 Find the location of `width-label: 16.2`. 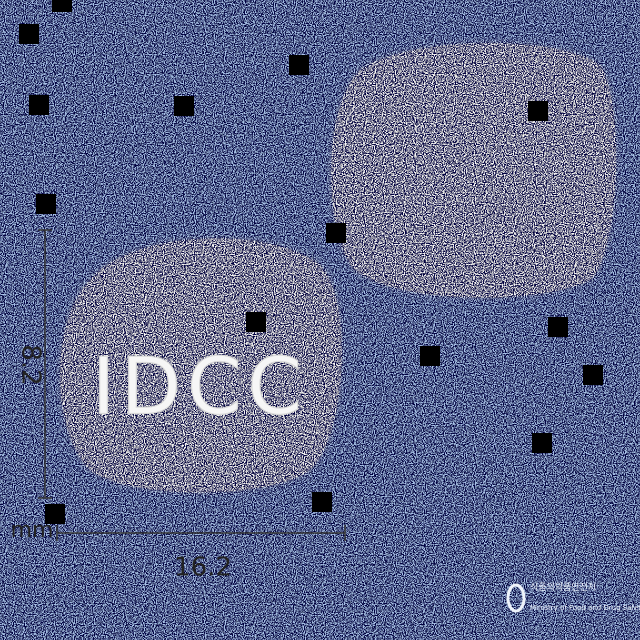

width-label: 16.2 is located at coordinates (203, 568).